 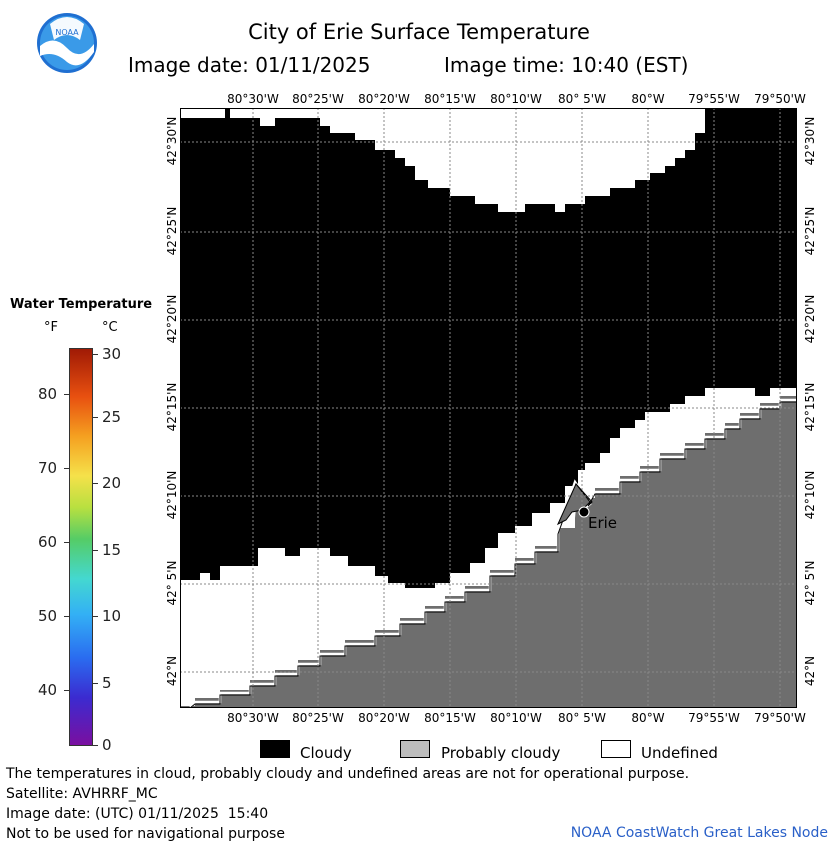 What do you see at coordinates (145, 834) in the screenshot?
I see `navigation-warning: Not to be used for navigational purpose` at bounding box center [145, 834].